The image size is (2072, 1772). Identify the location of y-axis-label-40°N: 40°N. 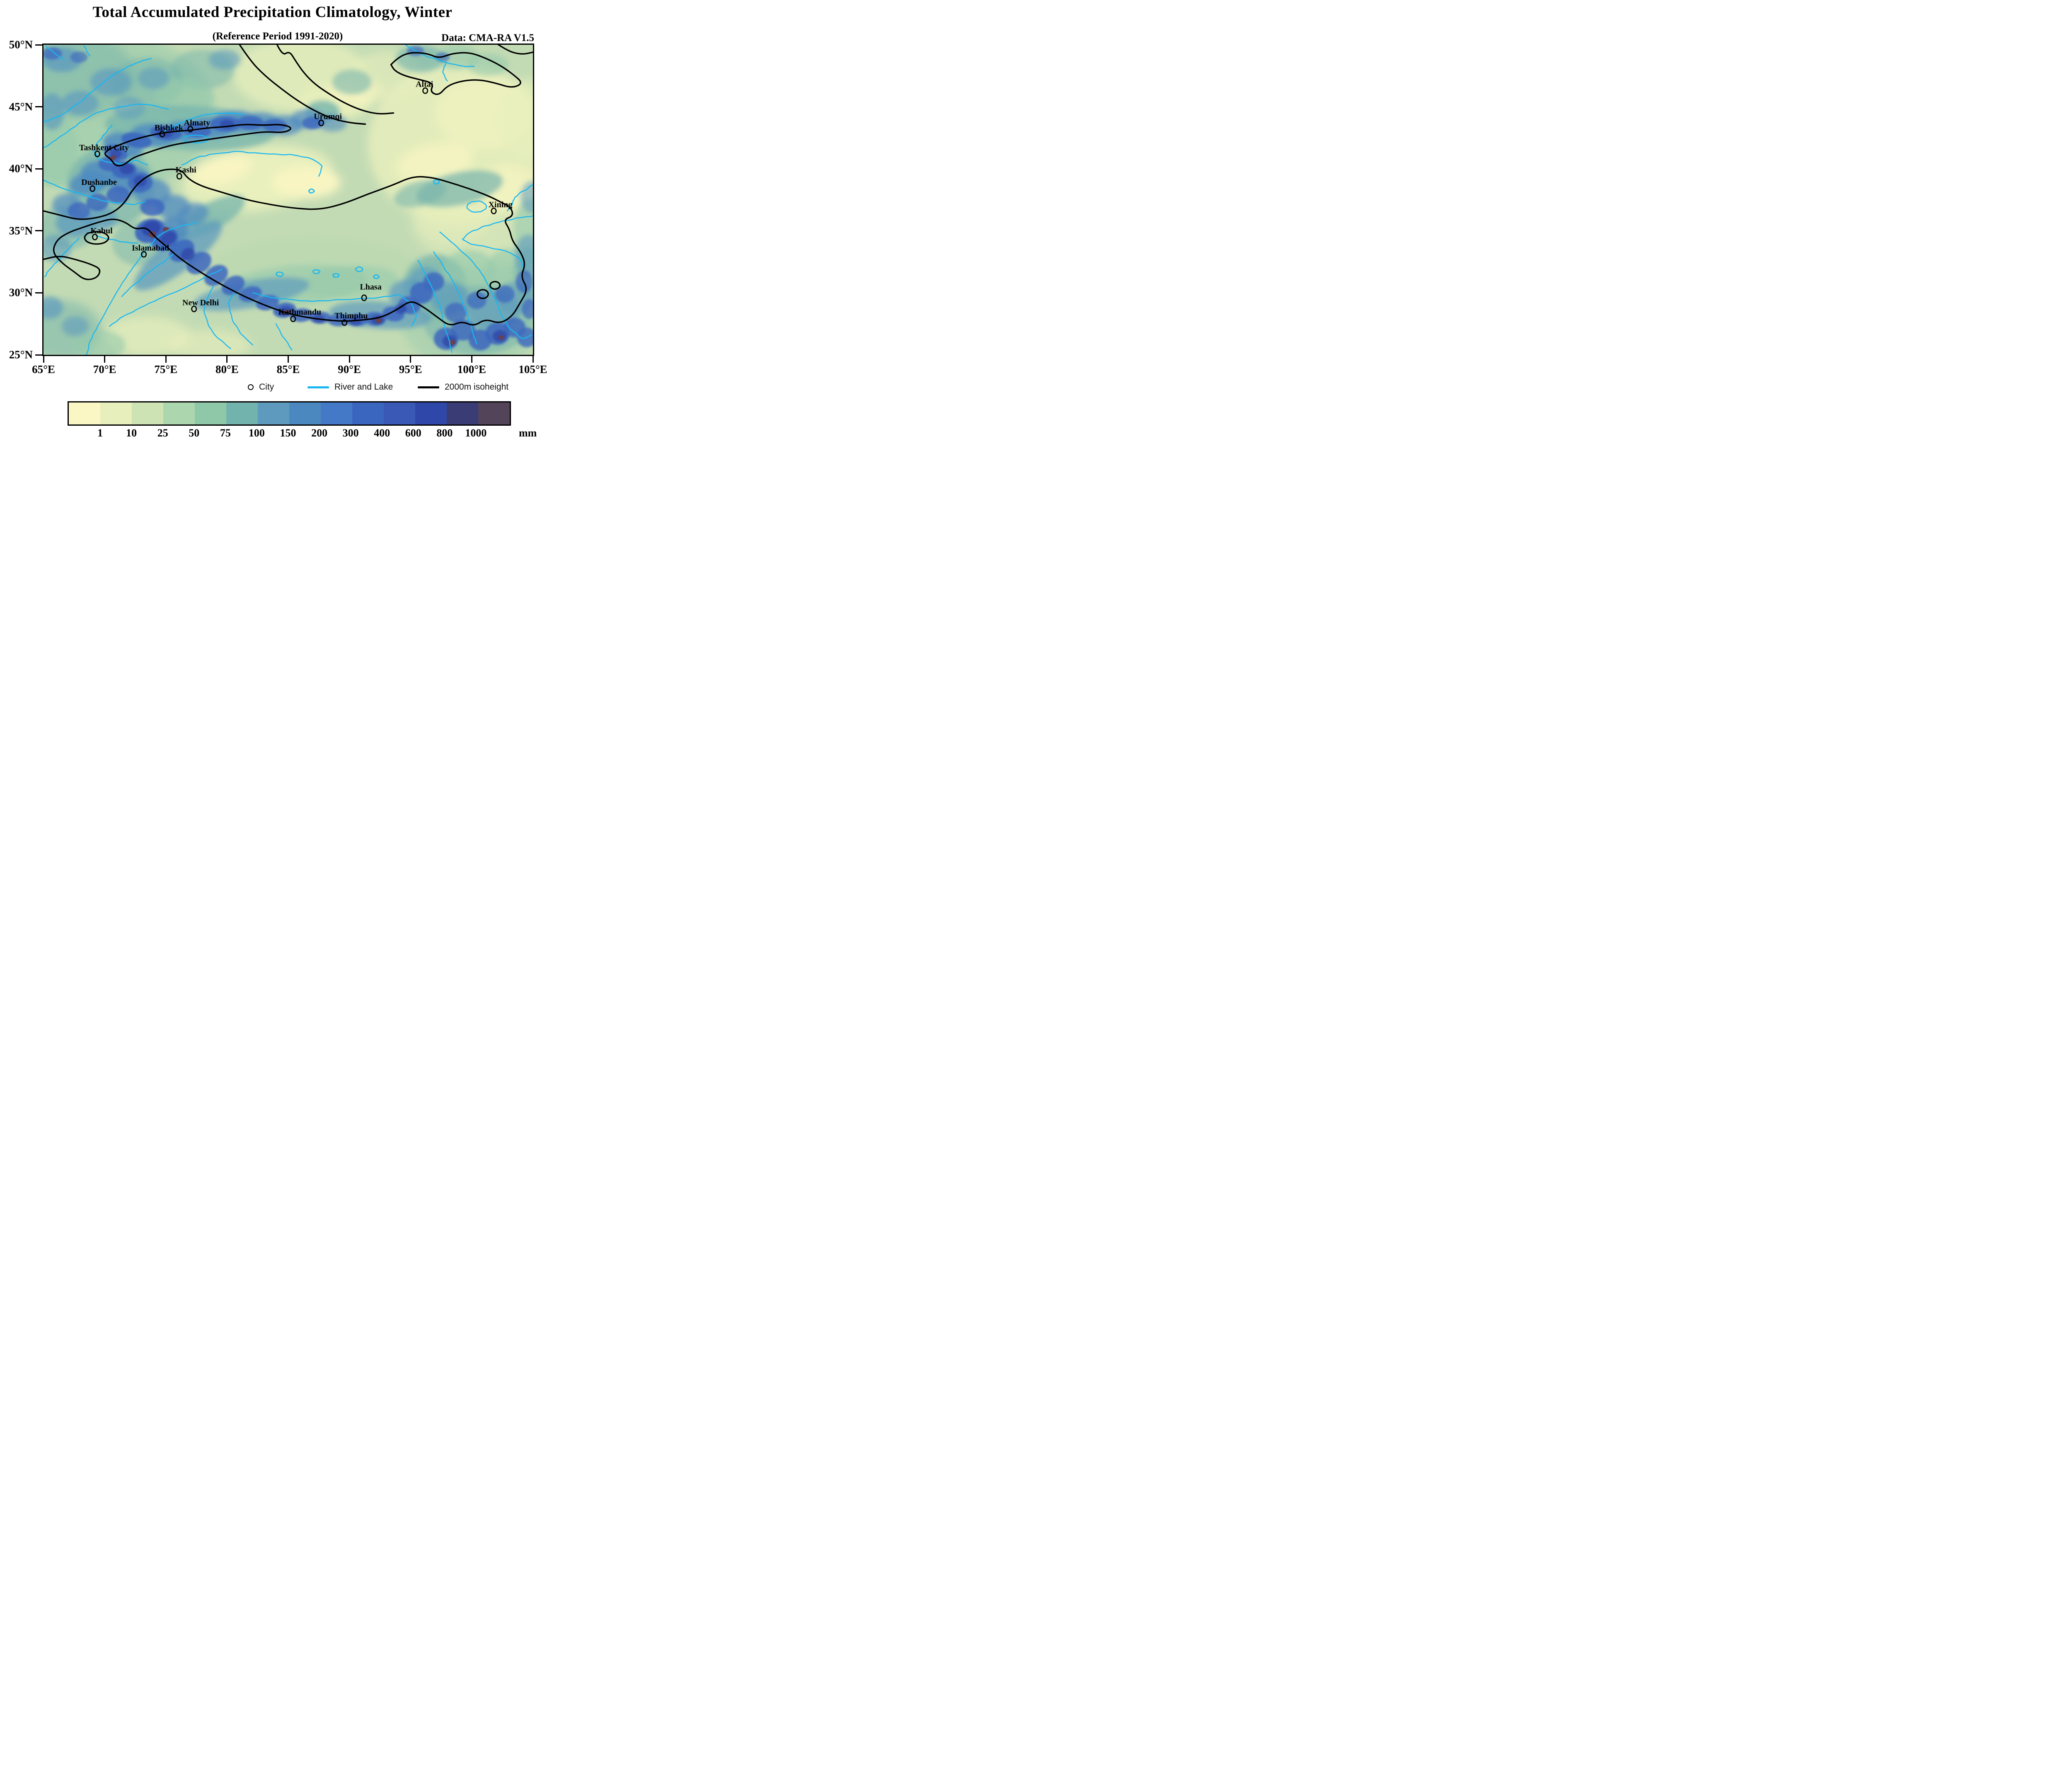
(21, 168).